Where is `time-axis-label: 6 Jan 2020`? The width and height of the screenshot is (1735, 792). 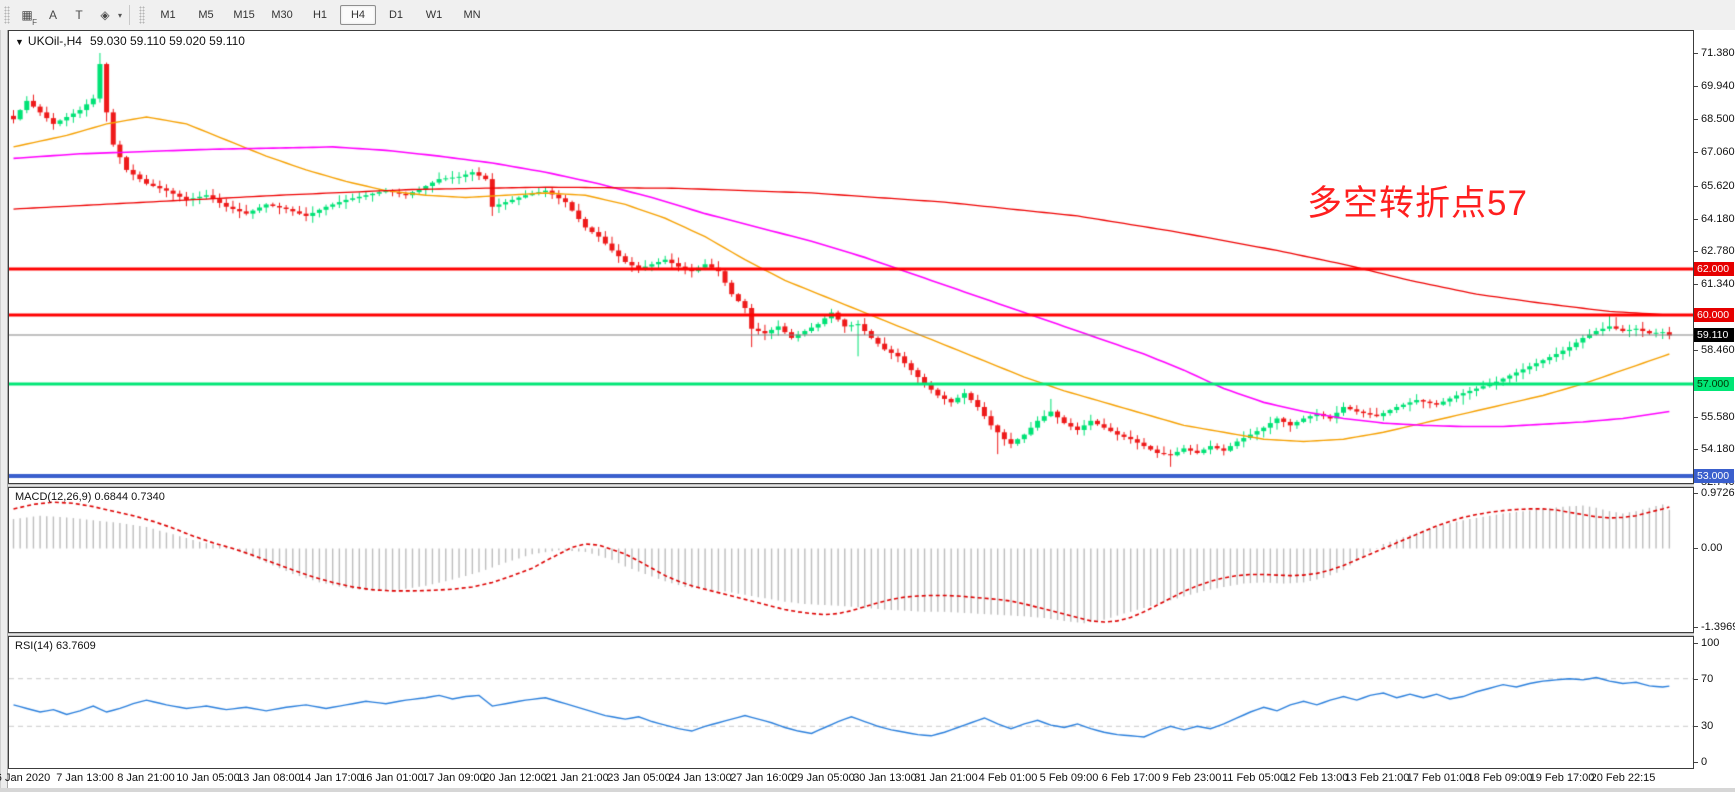
time-axis-label: 6 Jan 2020 is located at coordinates (25, 778).